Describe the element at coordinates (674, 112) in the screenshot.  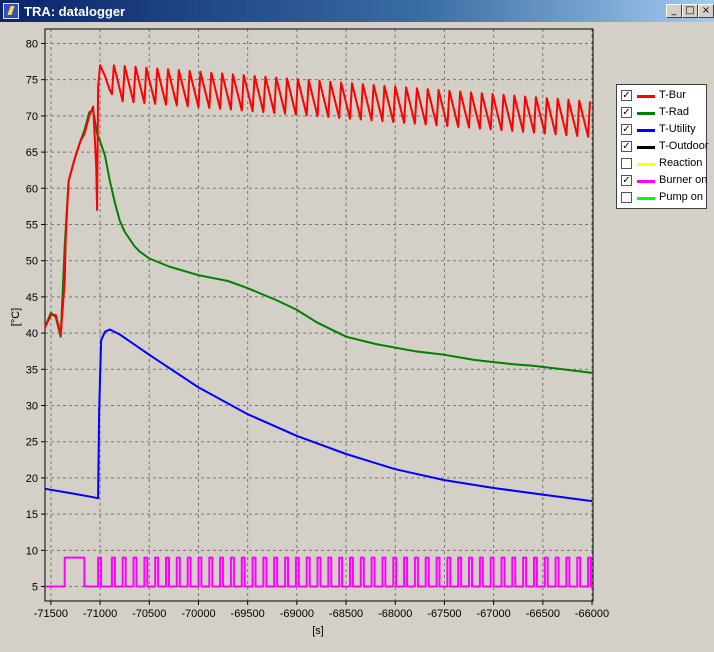
I see `legend-label: T-Rad` at that location.